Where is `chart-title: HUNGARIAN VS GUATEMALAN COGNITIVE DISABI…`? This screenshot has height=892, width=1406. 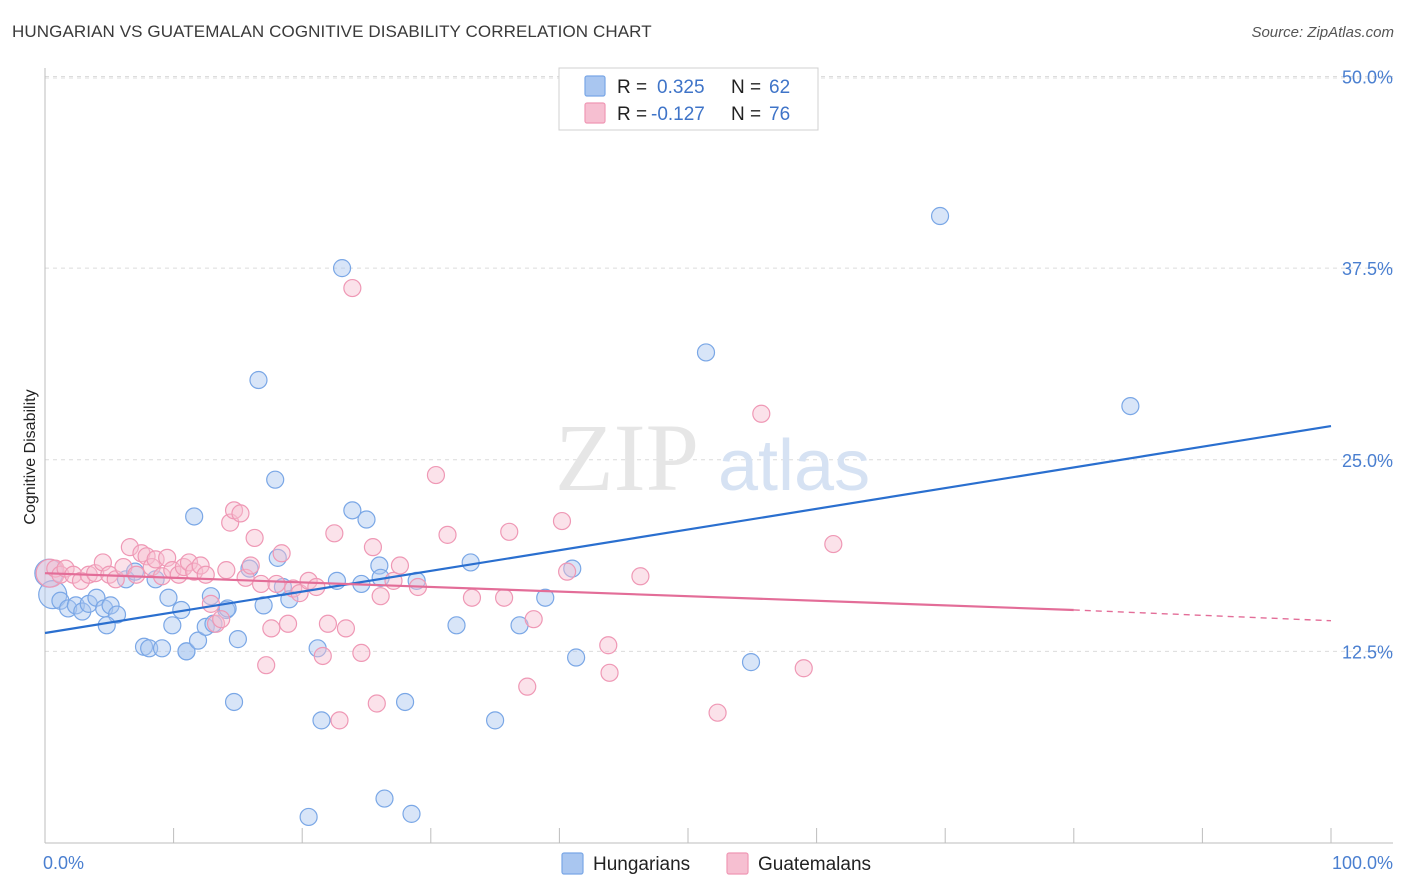
chart-title: HUNGARIAN VS GUATEMALAN COGNITIVE DISABI… is located at coordinates (332, 31).